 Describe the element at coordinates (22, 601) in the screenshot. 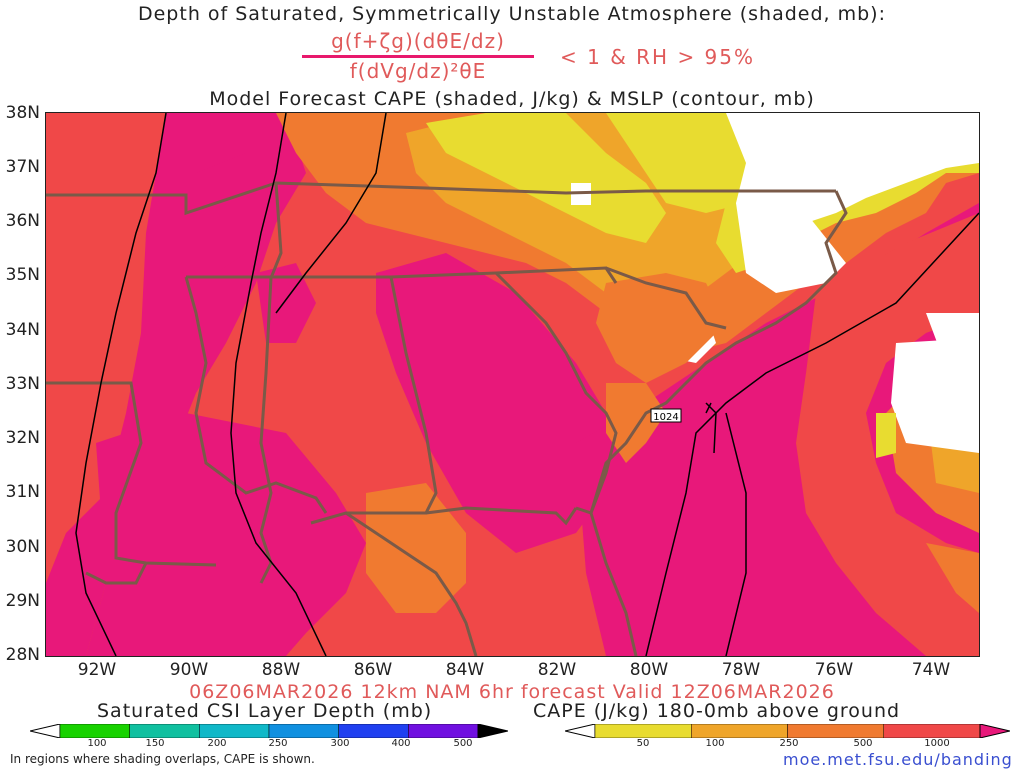

I see `lat-label: 29N` at that location.